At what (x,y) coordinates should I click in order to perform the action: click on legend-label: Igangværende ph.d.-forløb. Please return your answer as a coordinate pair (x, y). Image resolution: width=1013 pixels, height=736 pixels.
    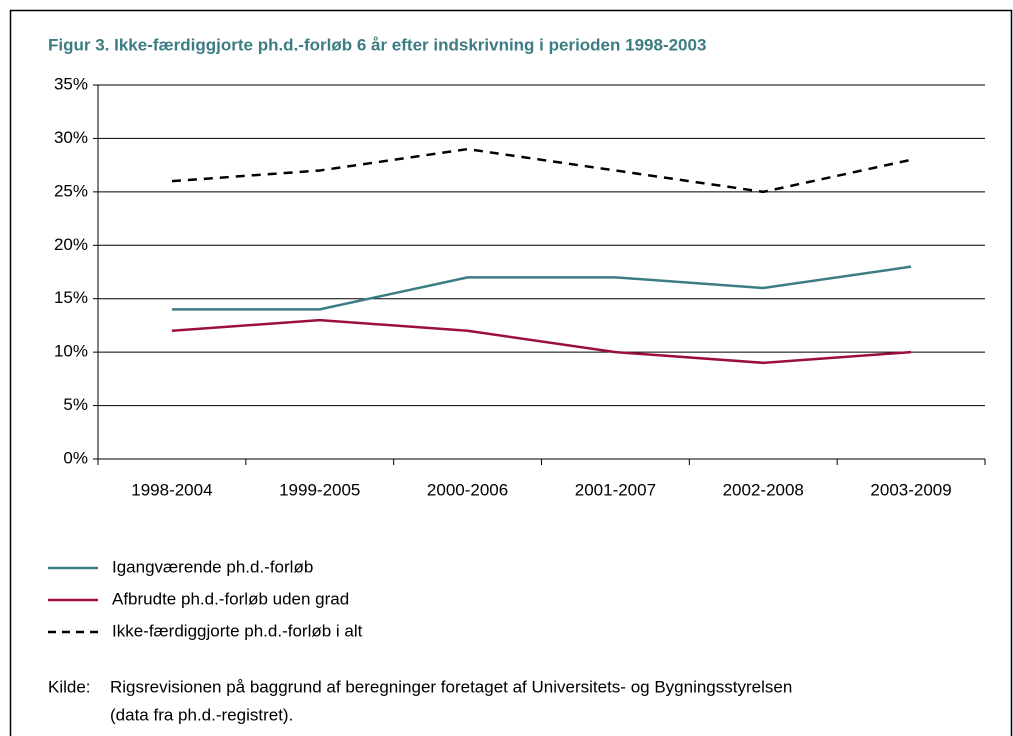
    Looking at the image, I should click on (212, 566).